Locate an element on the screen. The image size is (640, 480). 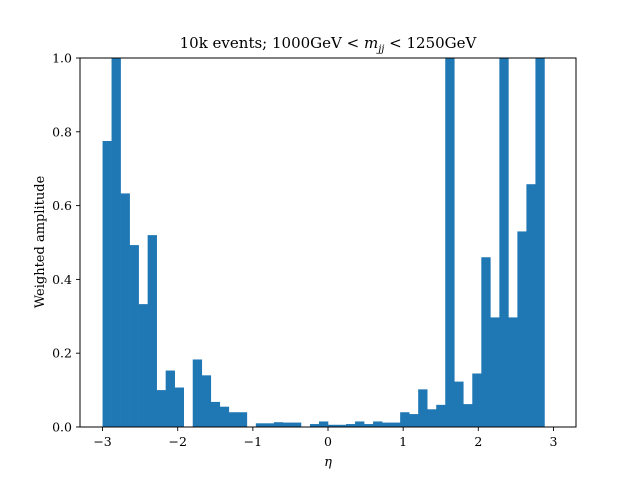
title-suffix: < 1250GeV is located at coordinates (430, 43).